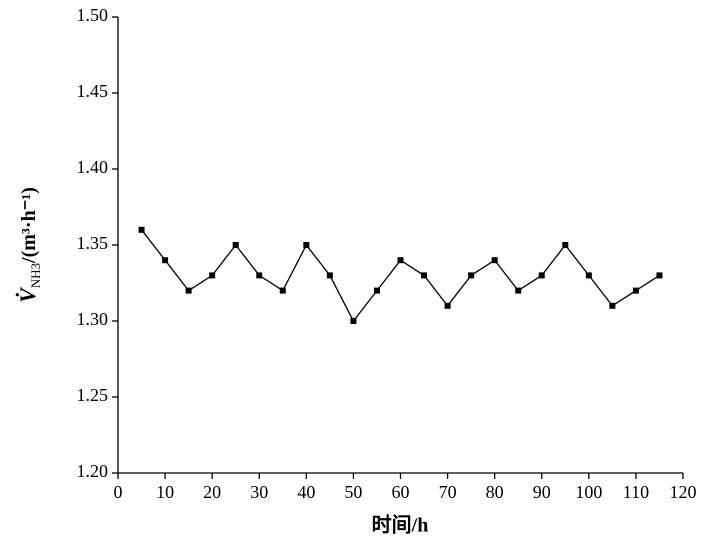 This screenshot has height=550, width=702. I want to click on x-tick-label: 110, so click(636, 492).